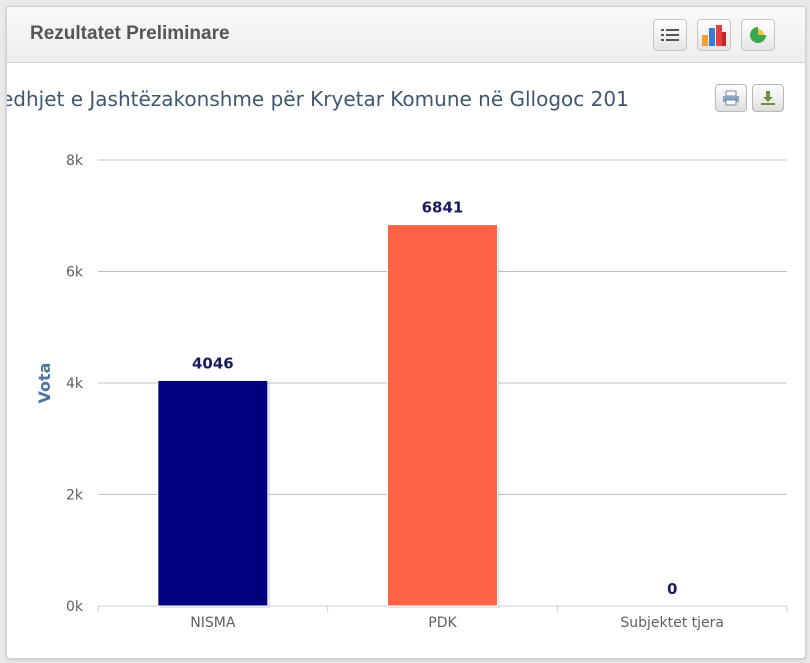 The image size is (810, 663). Describe the element at coordinates (443, 208) in the screenshot. I see `data-label: 6841` at that location.